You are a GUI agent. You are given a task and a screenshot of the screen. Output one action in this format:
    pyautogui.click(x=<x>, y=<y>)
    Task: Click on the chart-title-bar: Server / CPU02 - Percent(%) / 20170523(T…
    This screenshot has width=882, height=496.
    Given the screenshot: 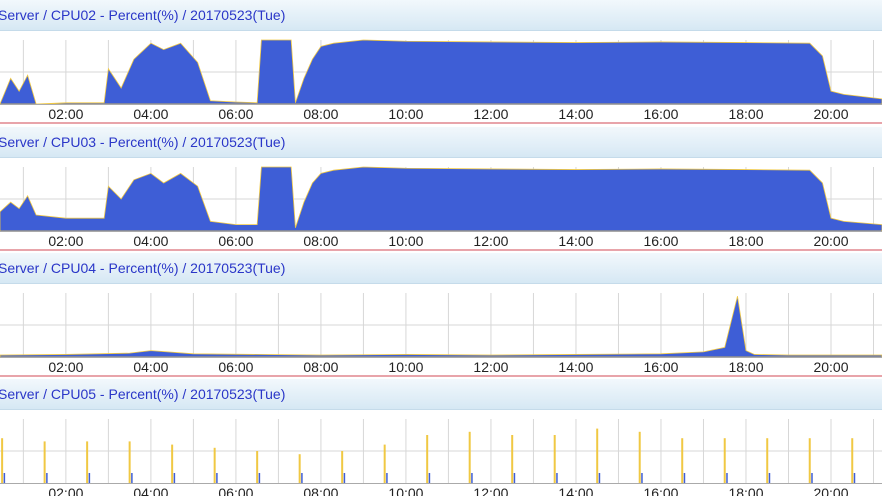 What is the action you would take?
    pyautogui.click(x=441, y=15)
    